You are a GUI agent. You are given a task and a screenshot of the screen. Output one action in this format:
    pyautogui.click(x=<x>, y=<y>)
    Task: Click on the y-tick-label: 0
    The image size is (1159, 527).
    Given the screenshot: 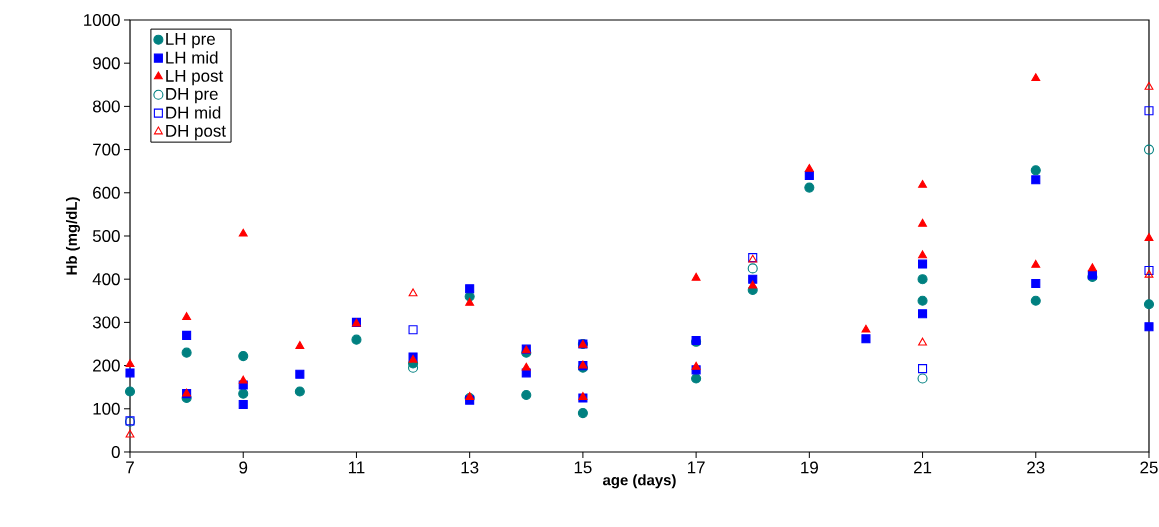 What is the action you would take?
    pyautogui.click(x=115, y=451)
    